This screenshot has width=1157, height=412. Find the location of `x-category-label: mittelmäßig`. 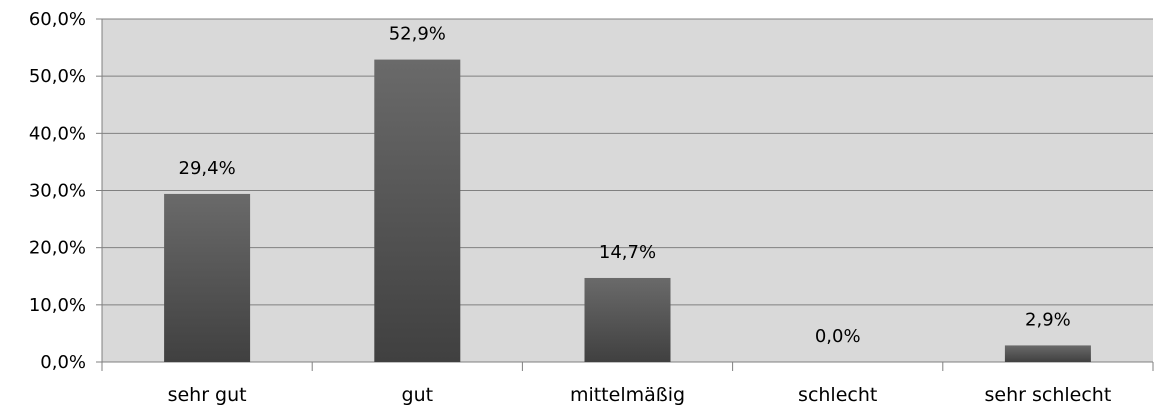

x-category-label: mittelmäßig is located at coordinates (627, 395).